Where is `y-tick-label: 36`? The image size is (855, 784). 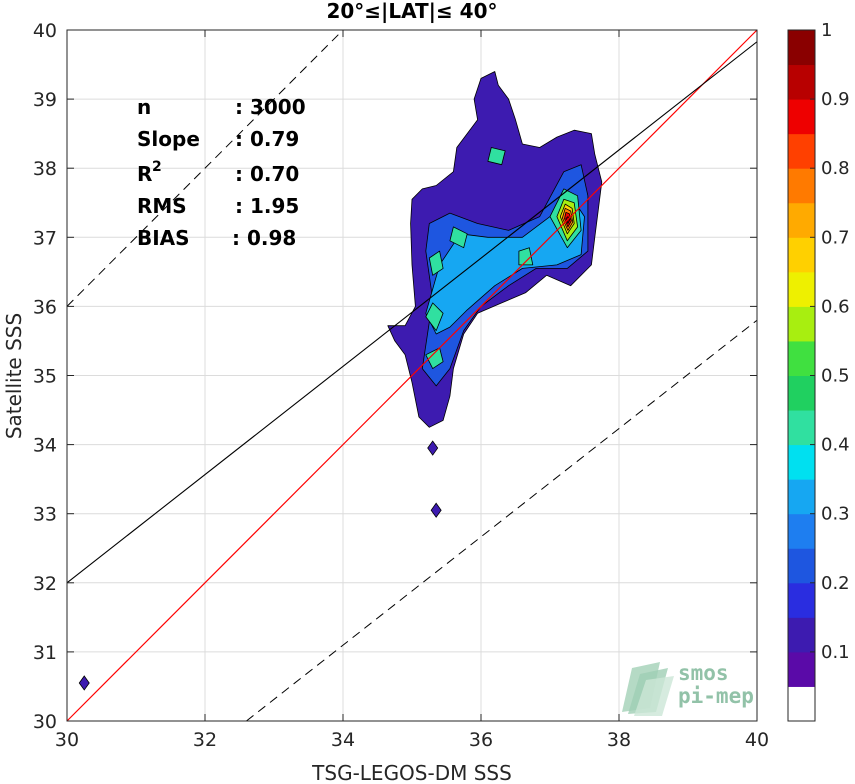
y-tick-label: 36 is located at coordinates (45, 307).